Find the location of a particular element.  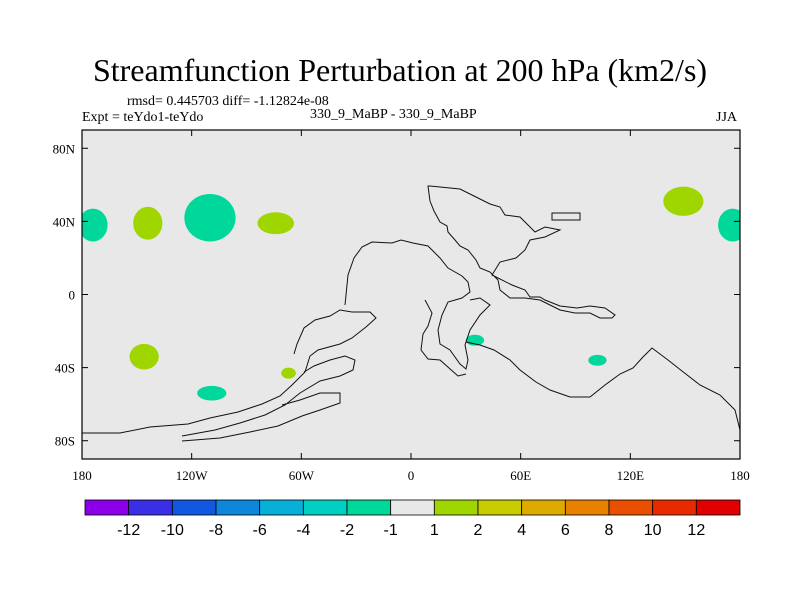

colorbar-label-9: 4 is located at coordinates (521, 530).